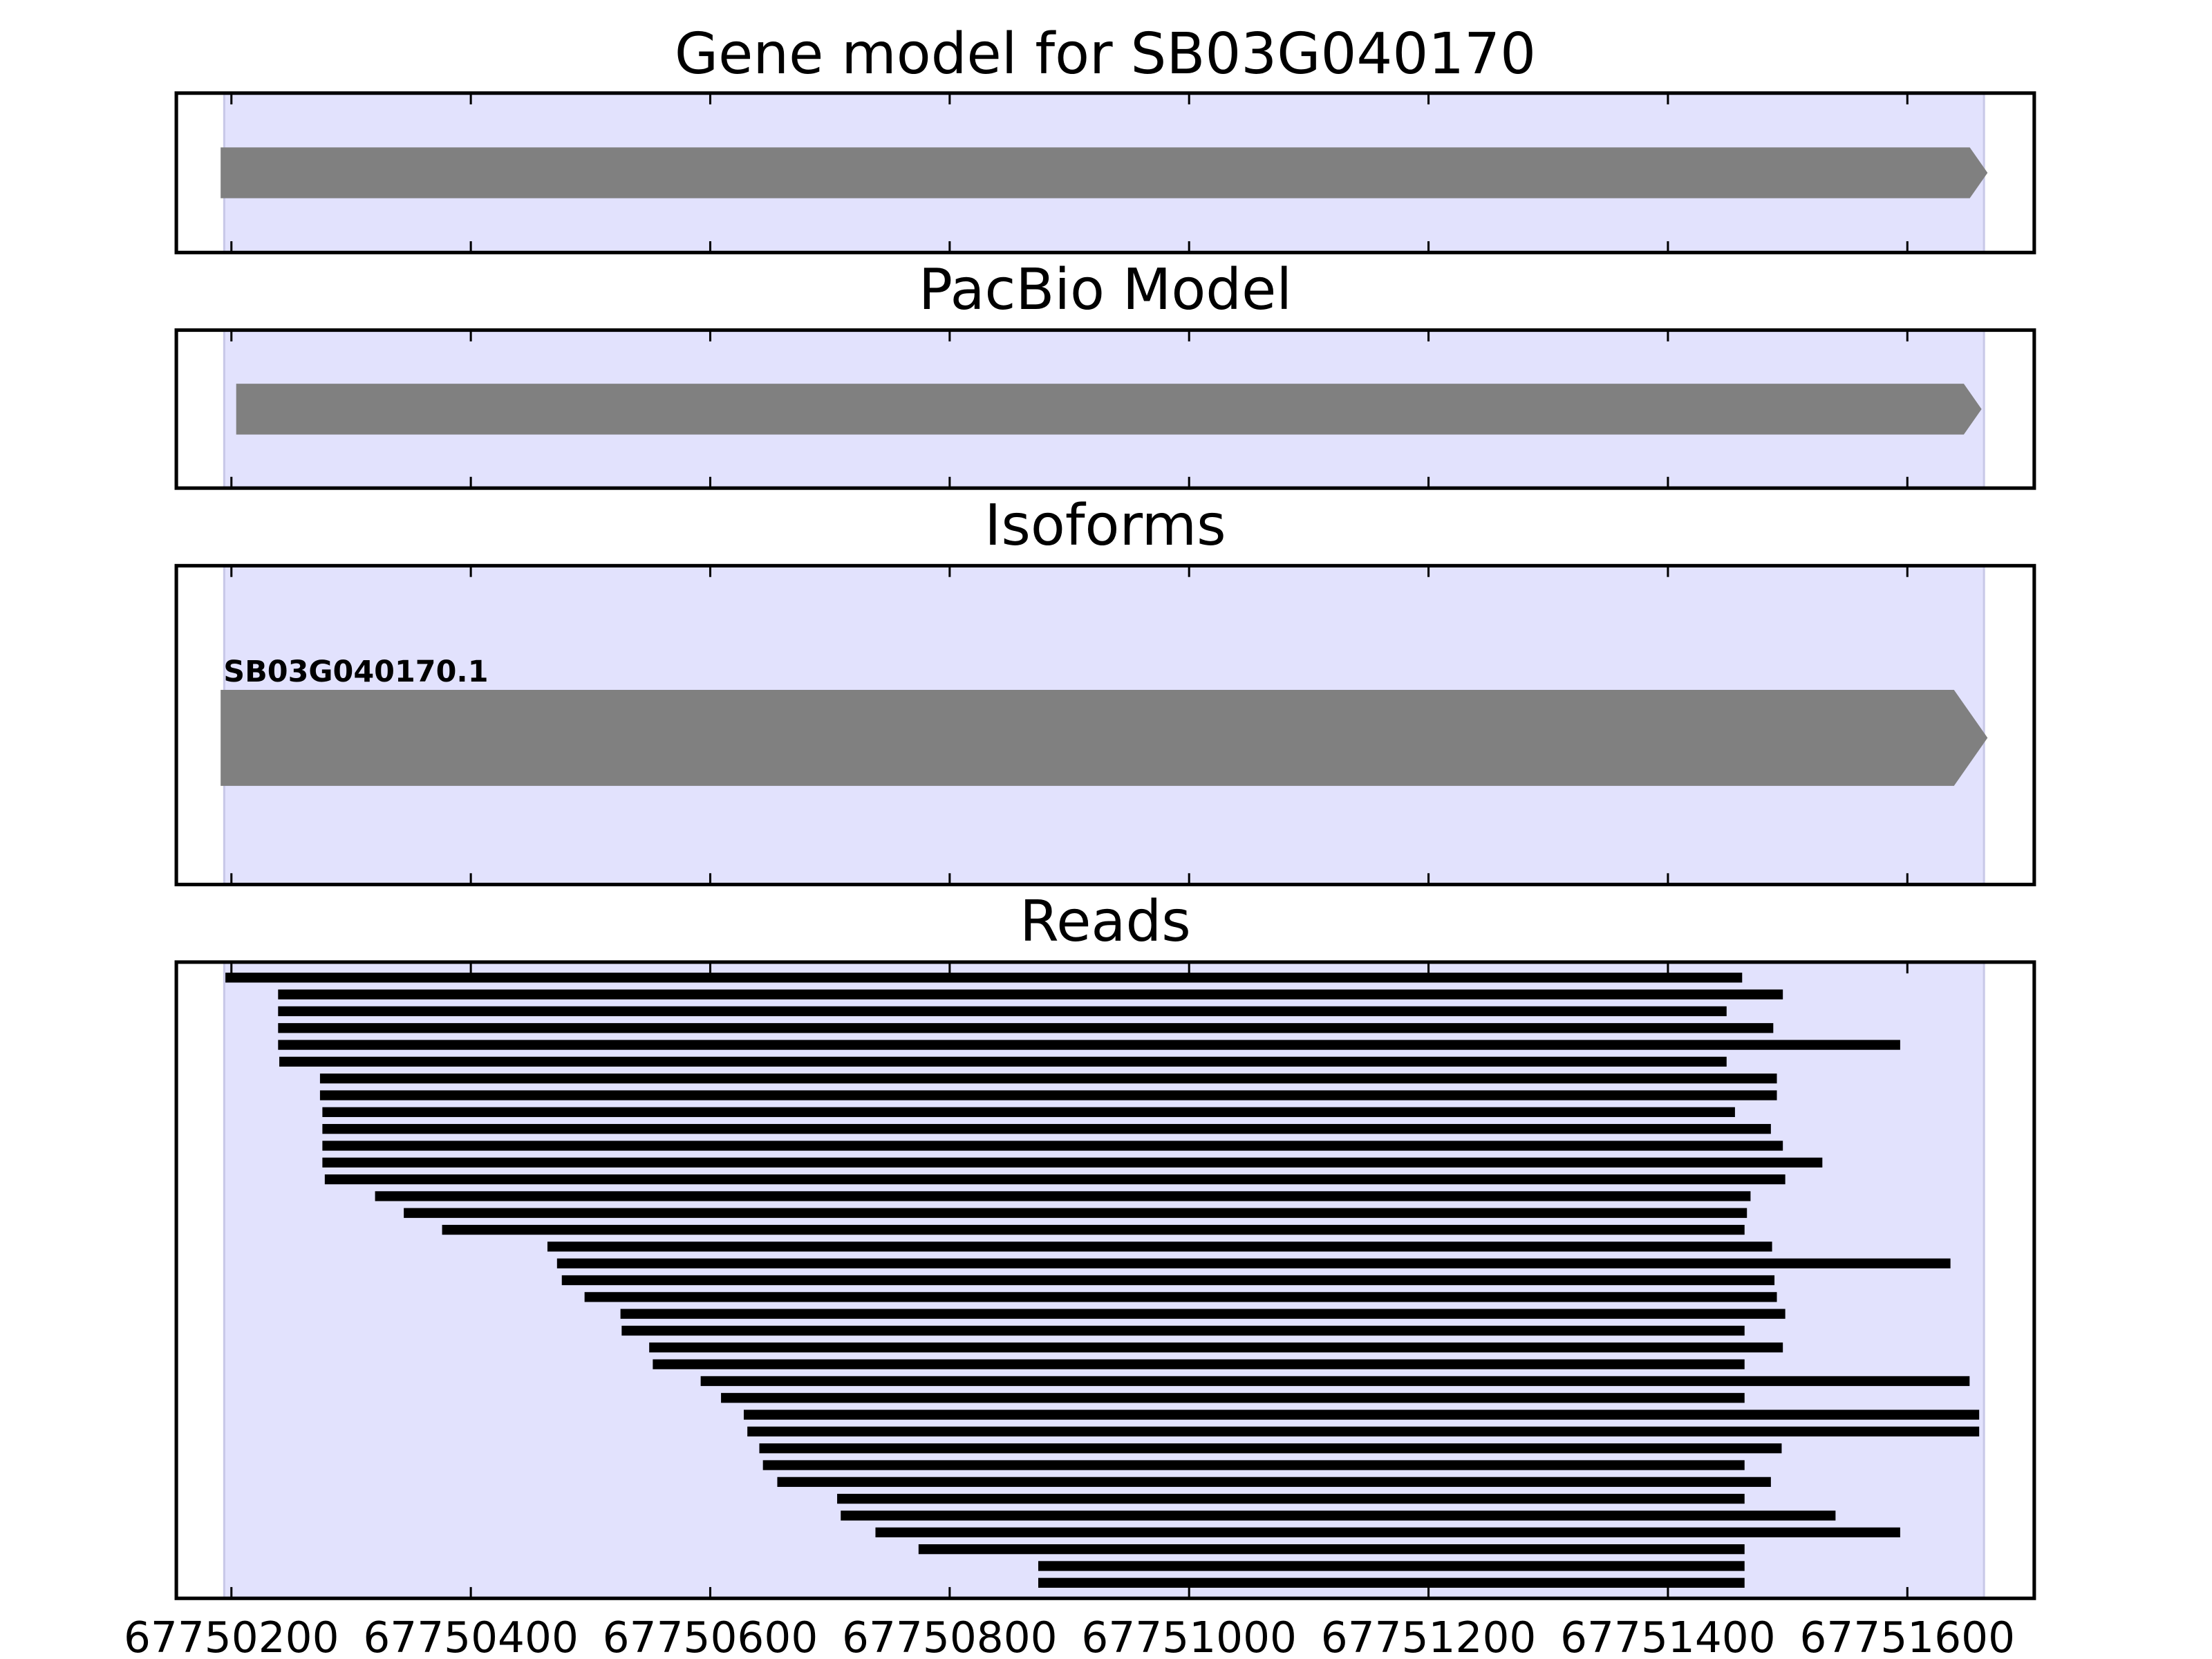  Describe the element at coordinates (471, 1636) in the screenshot. I see `x-tick-label: 67750400` at that location.